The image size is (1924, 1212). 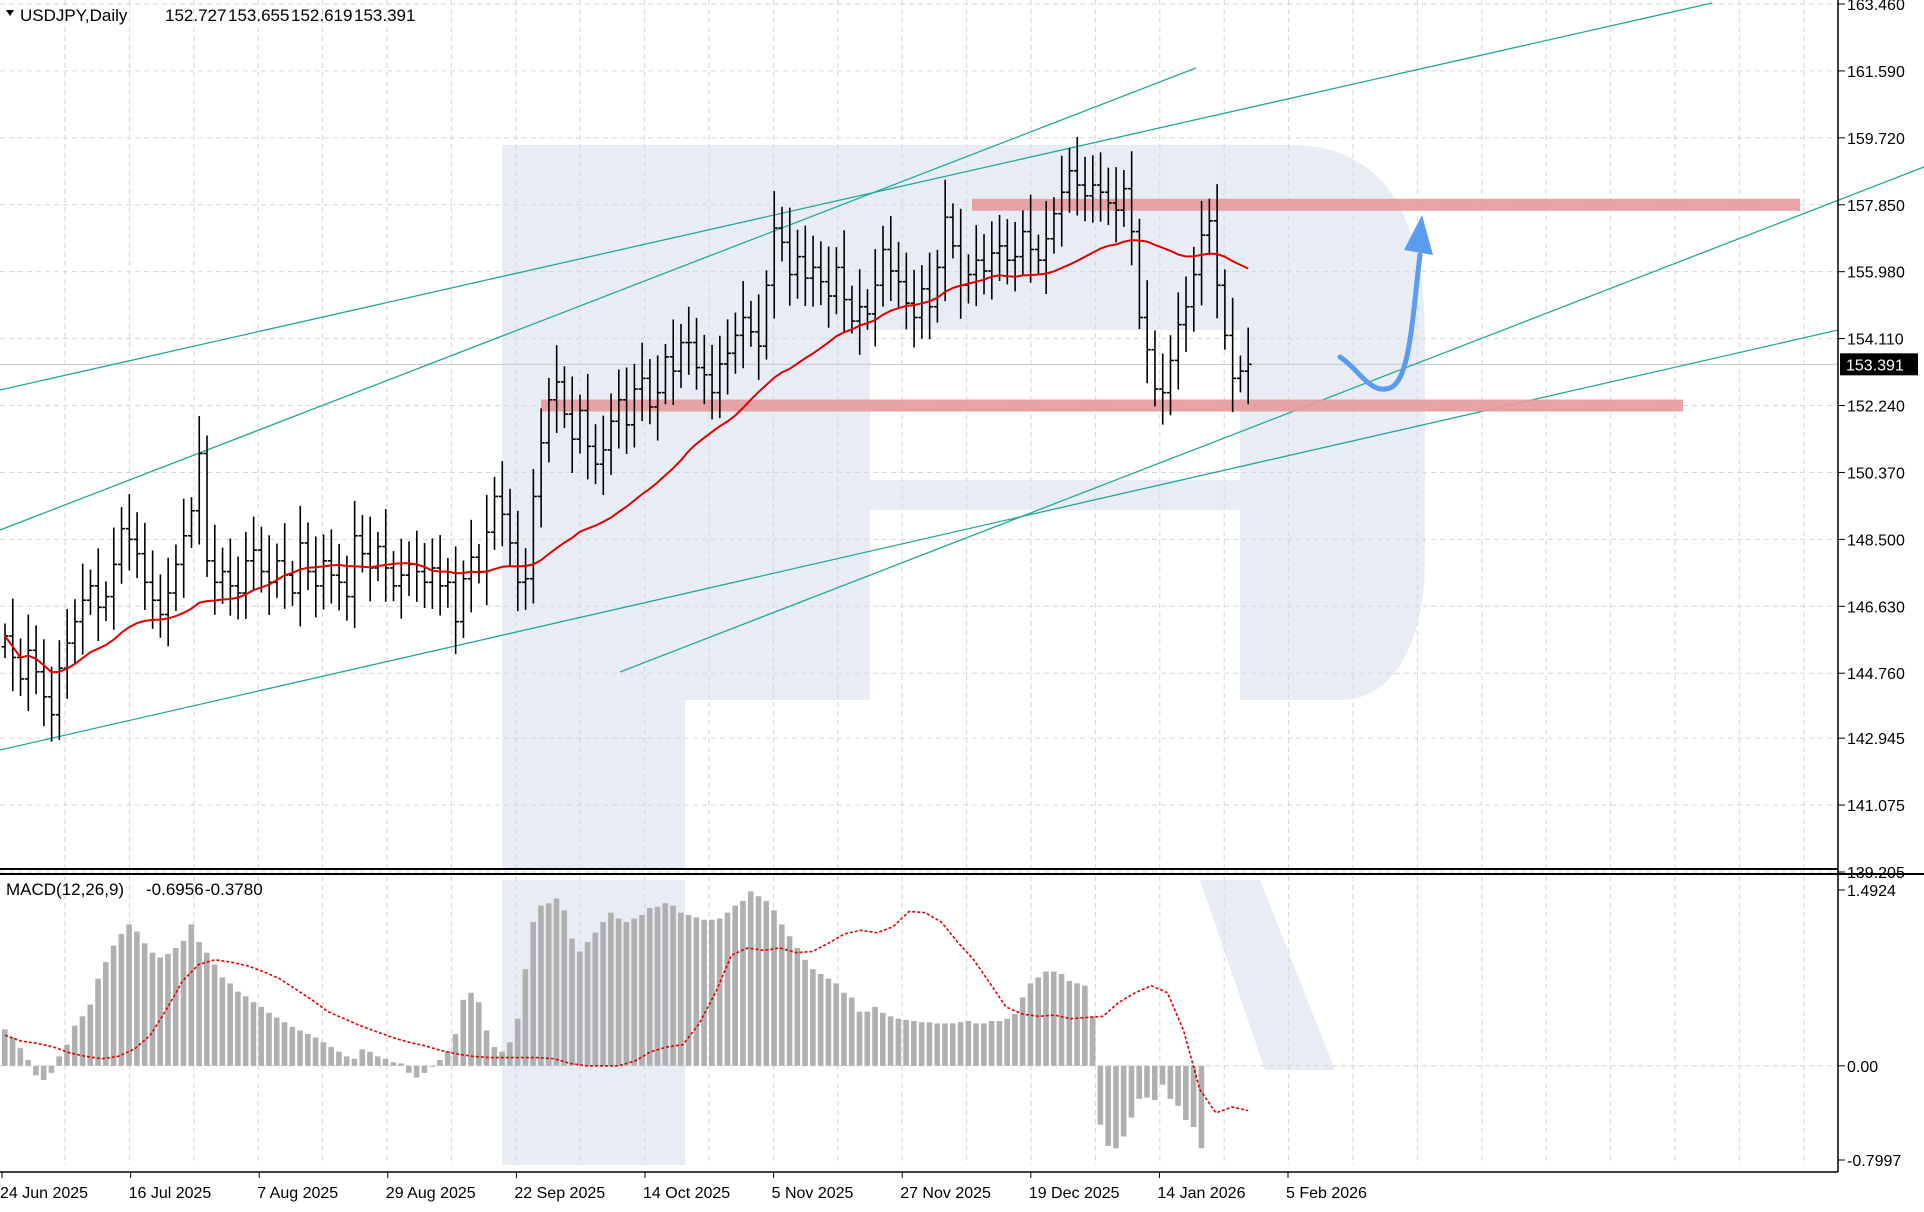 What do you see at coordinates (1876, 607) in the screenshot?
I see `y-tick-label: 146.630` at bounding box center [1876, 607].